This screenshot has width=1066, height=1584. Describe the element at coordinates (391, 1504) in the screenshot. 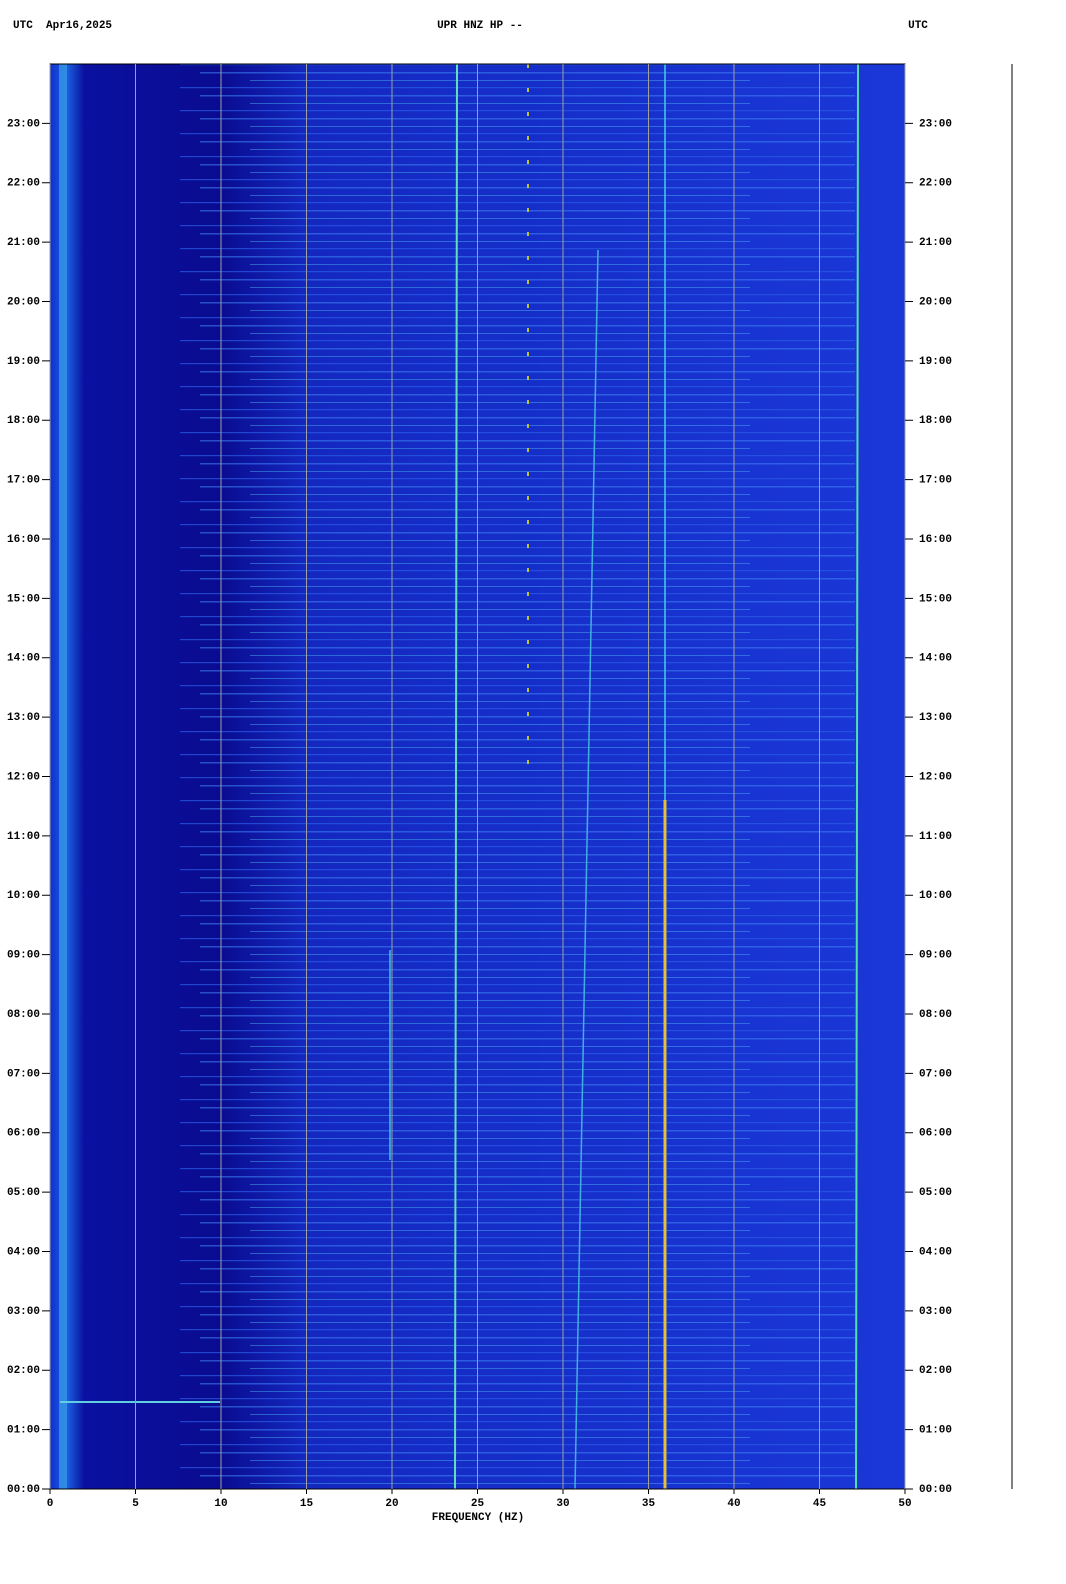

I see `x-tick-label: 20` at that location.